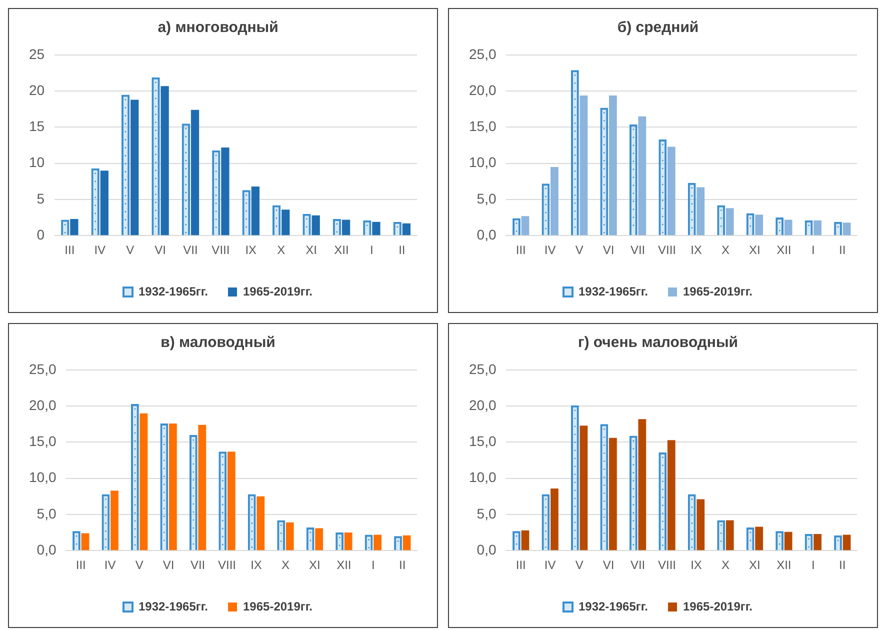  I want to click on y-tick-label: 10, so click(36, 162).